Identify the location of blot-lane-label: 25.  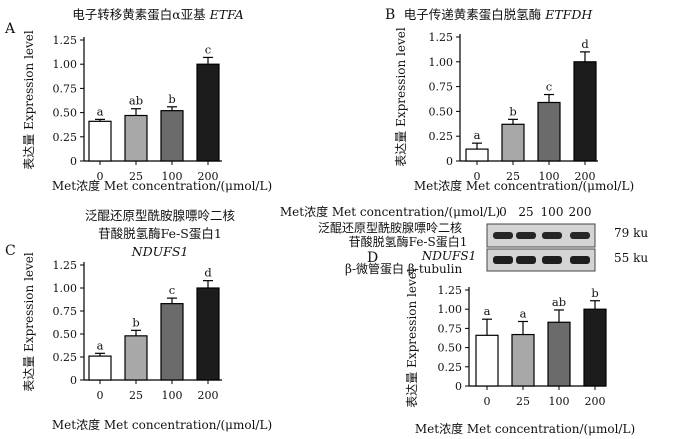
(525, 212).